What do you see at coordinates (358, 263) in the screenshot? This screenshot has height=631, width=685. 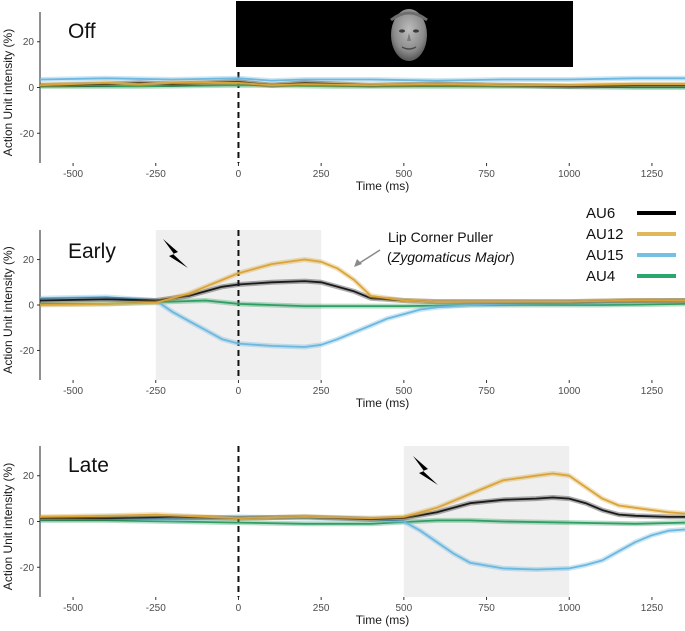 I see `annotation-arrowhead` at bounding box center [358, 263].